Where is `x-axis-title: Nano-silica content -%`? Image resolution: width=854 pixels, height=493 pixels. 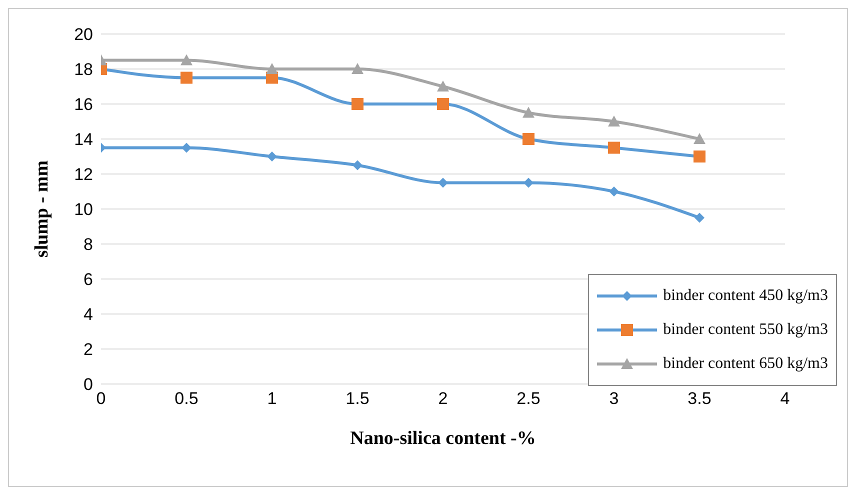 x-axis-title: Nano-silica content -% is located at coordinates (443, 438).